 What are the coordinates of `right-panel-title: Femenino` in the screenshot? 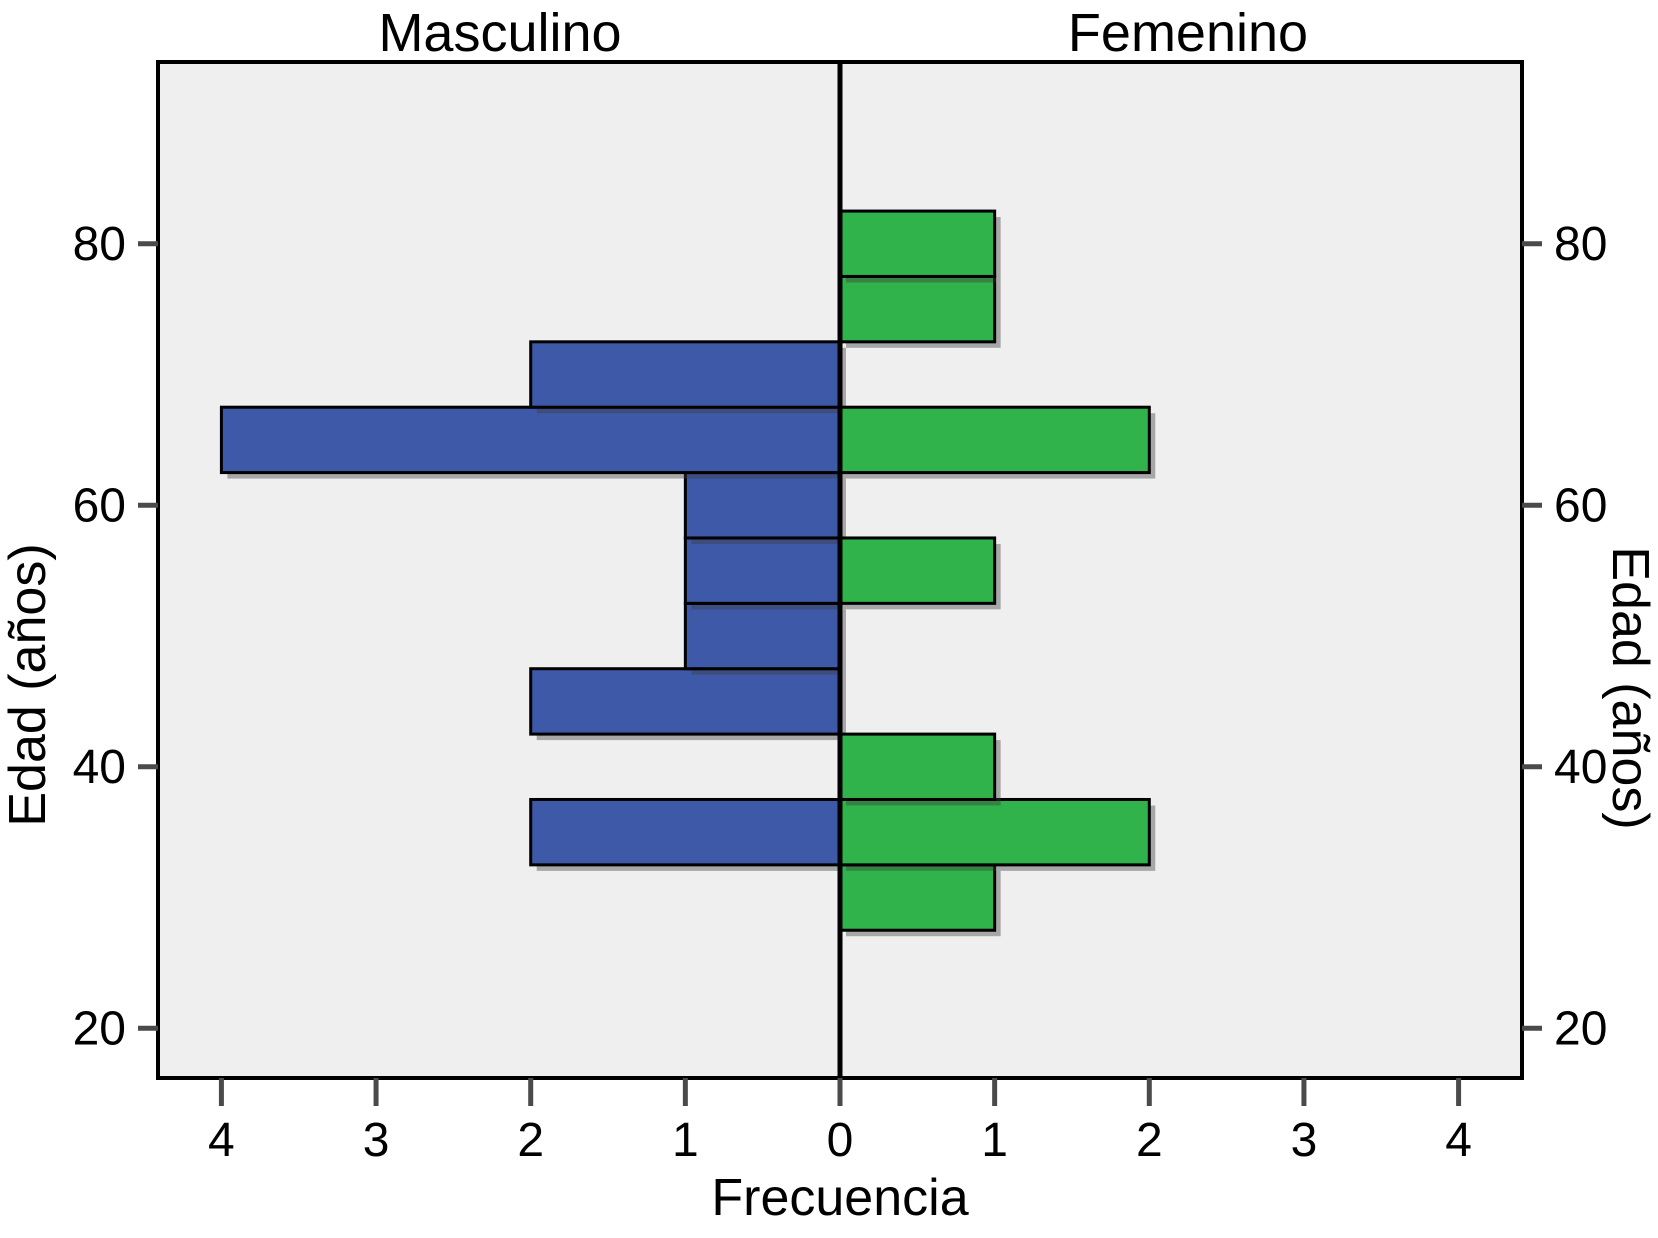 It's located at (1188, 33).